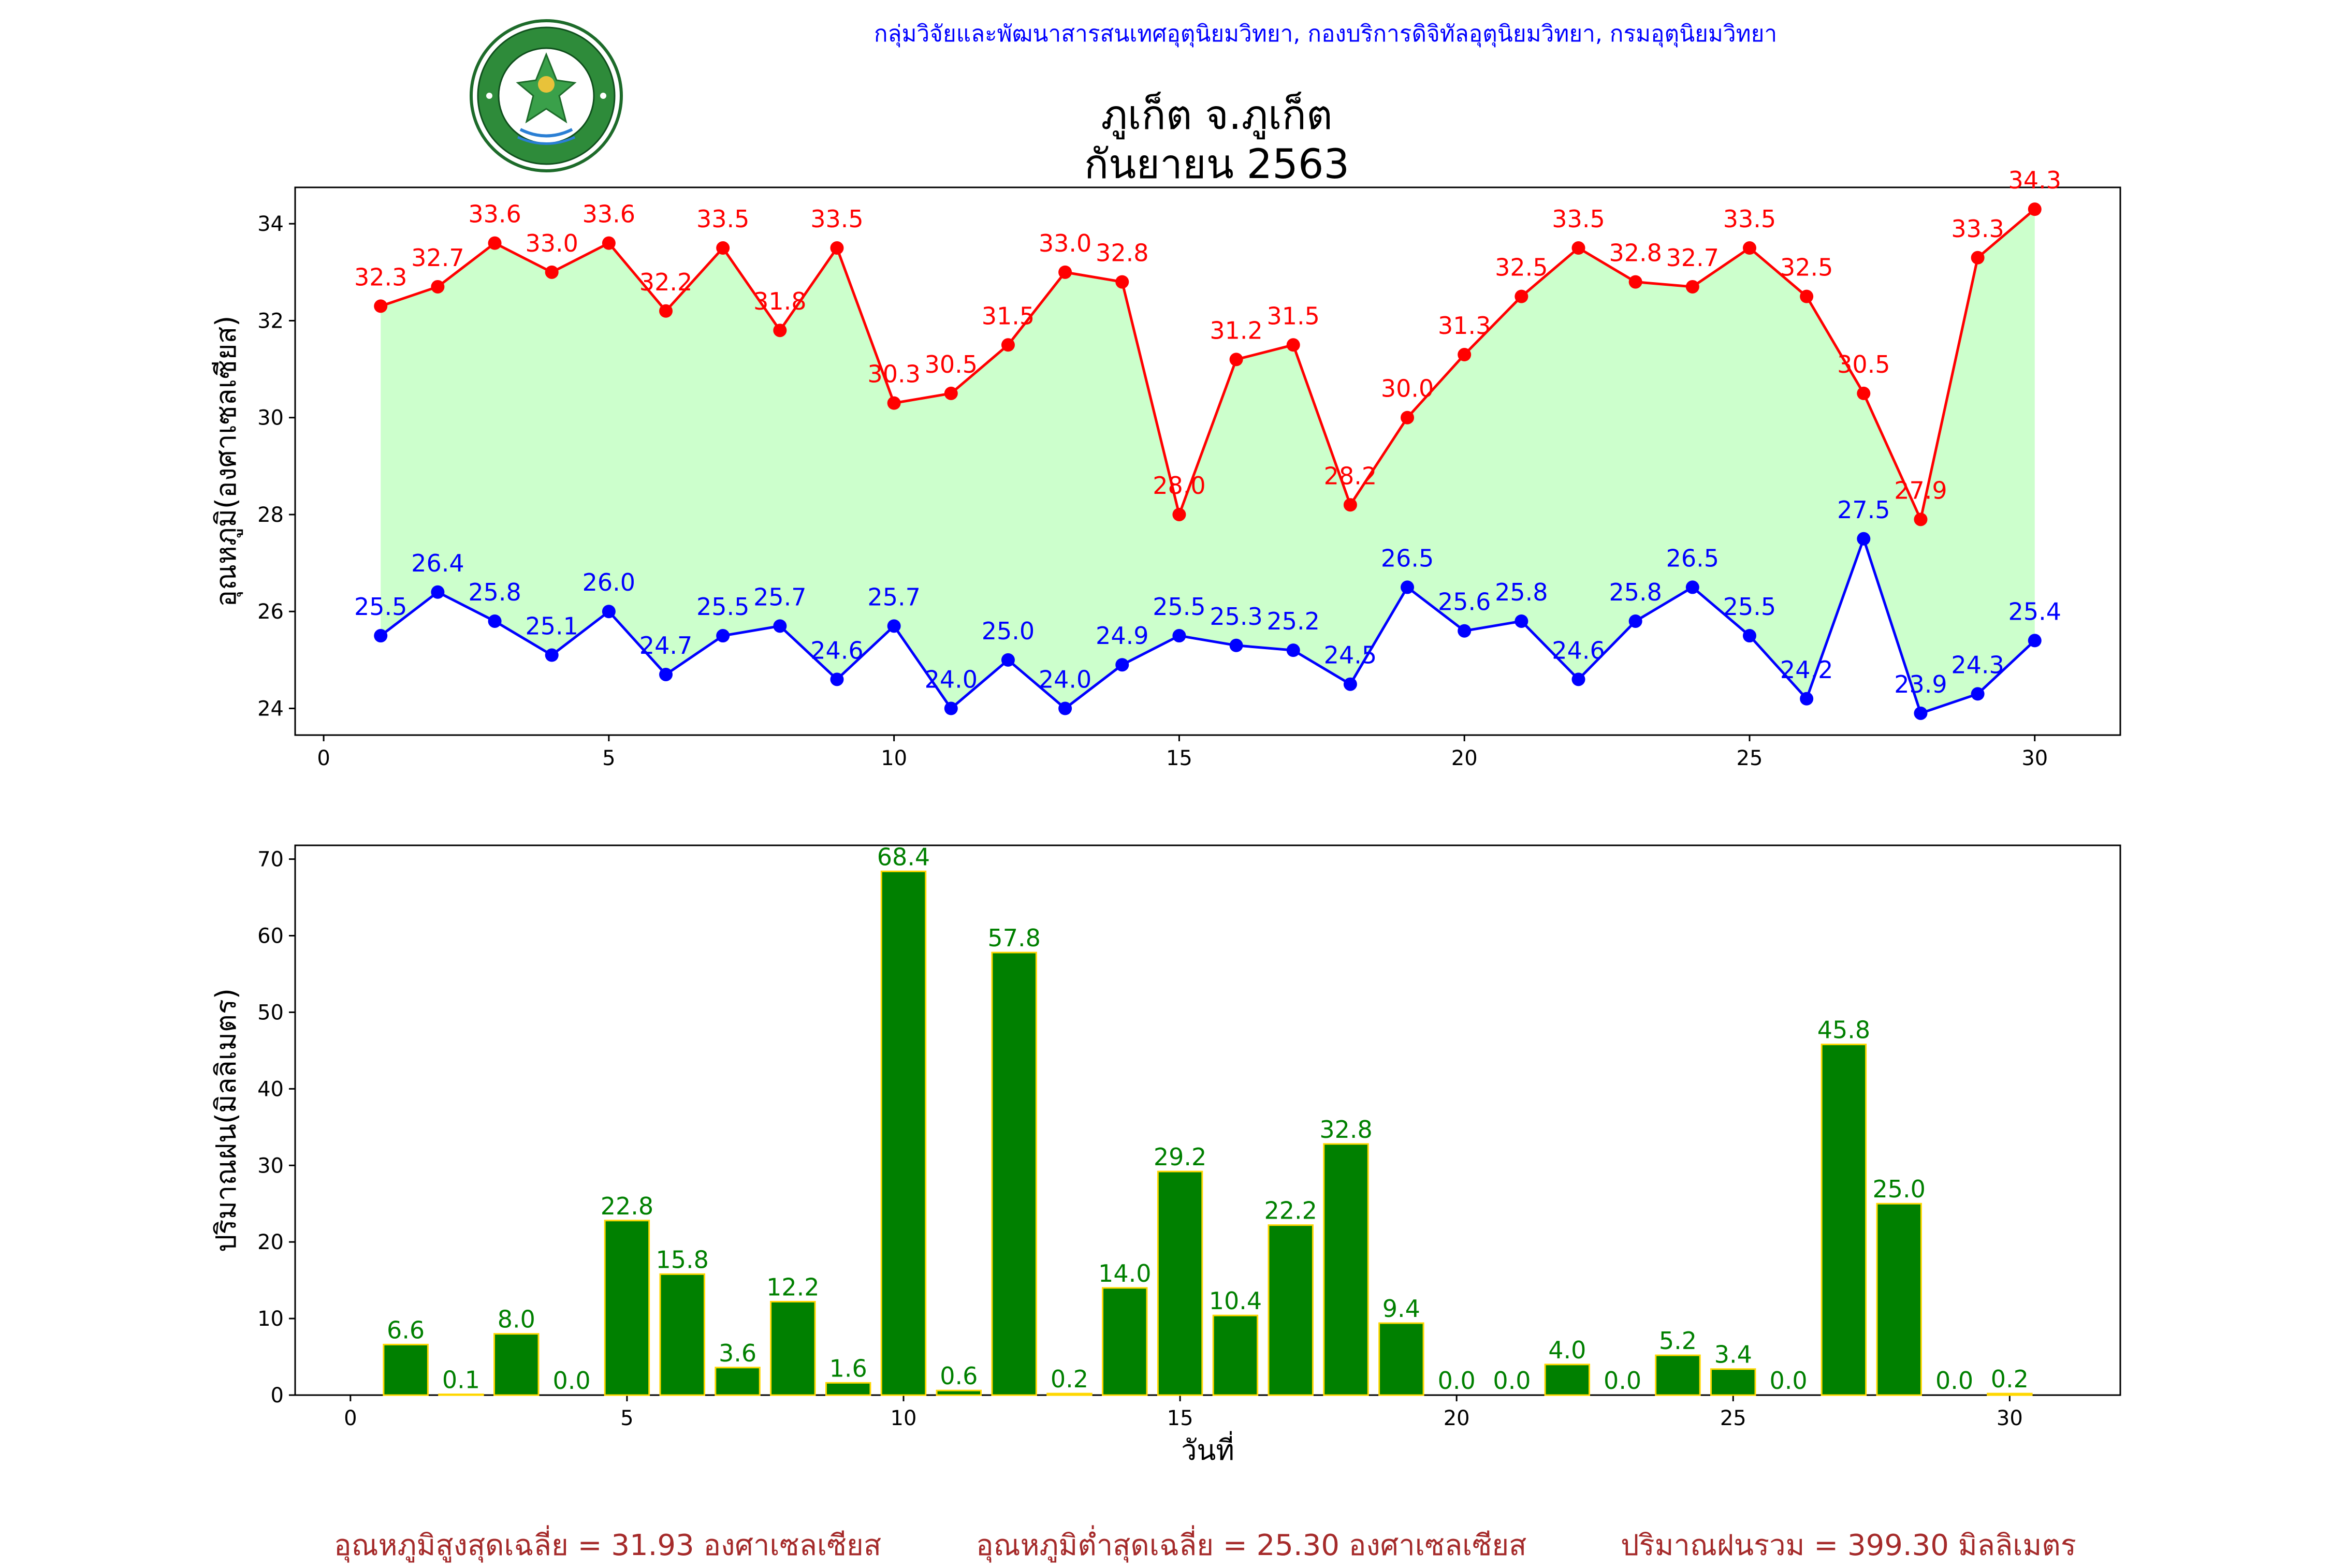 The image size is (2330, 1568). I want to click on rain-value-label: 0.6, so click(959, 1376).